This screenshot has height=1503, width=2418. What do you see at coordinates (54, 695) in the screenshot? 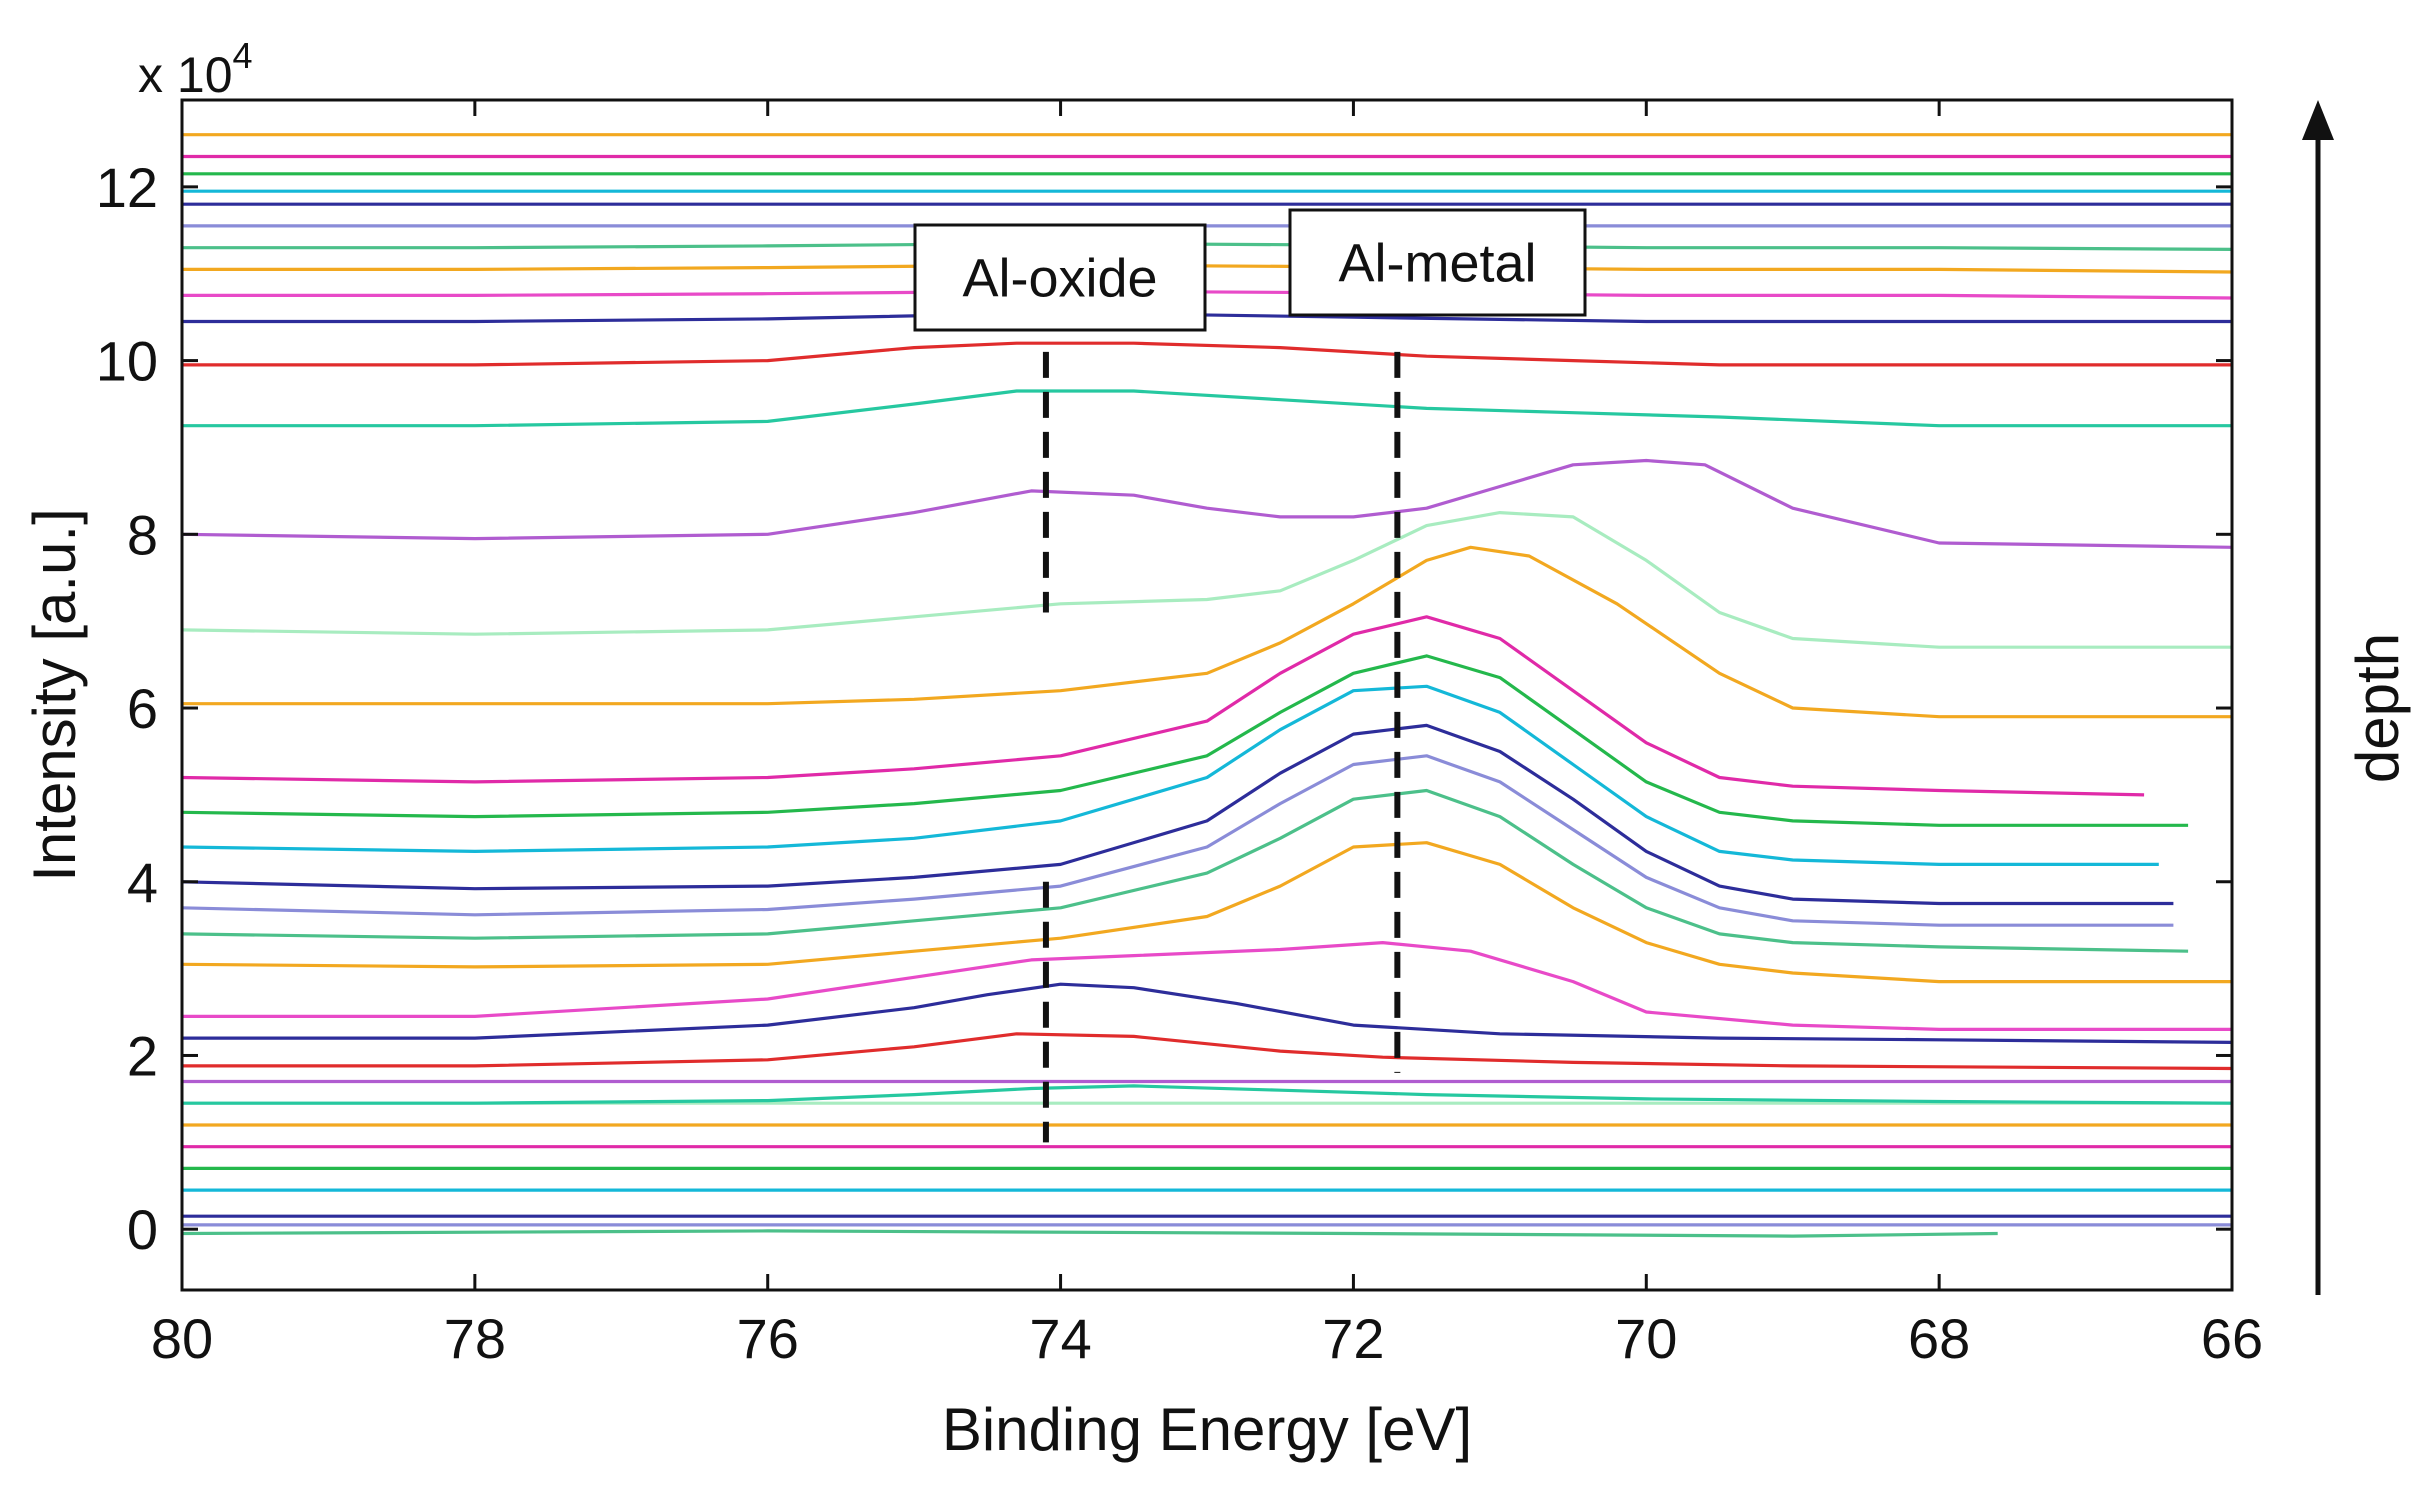
I see `y-axis-label: Intensity [a.u.]` at bounding box center [54, 695].